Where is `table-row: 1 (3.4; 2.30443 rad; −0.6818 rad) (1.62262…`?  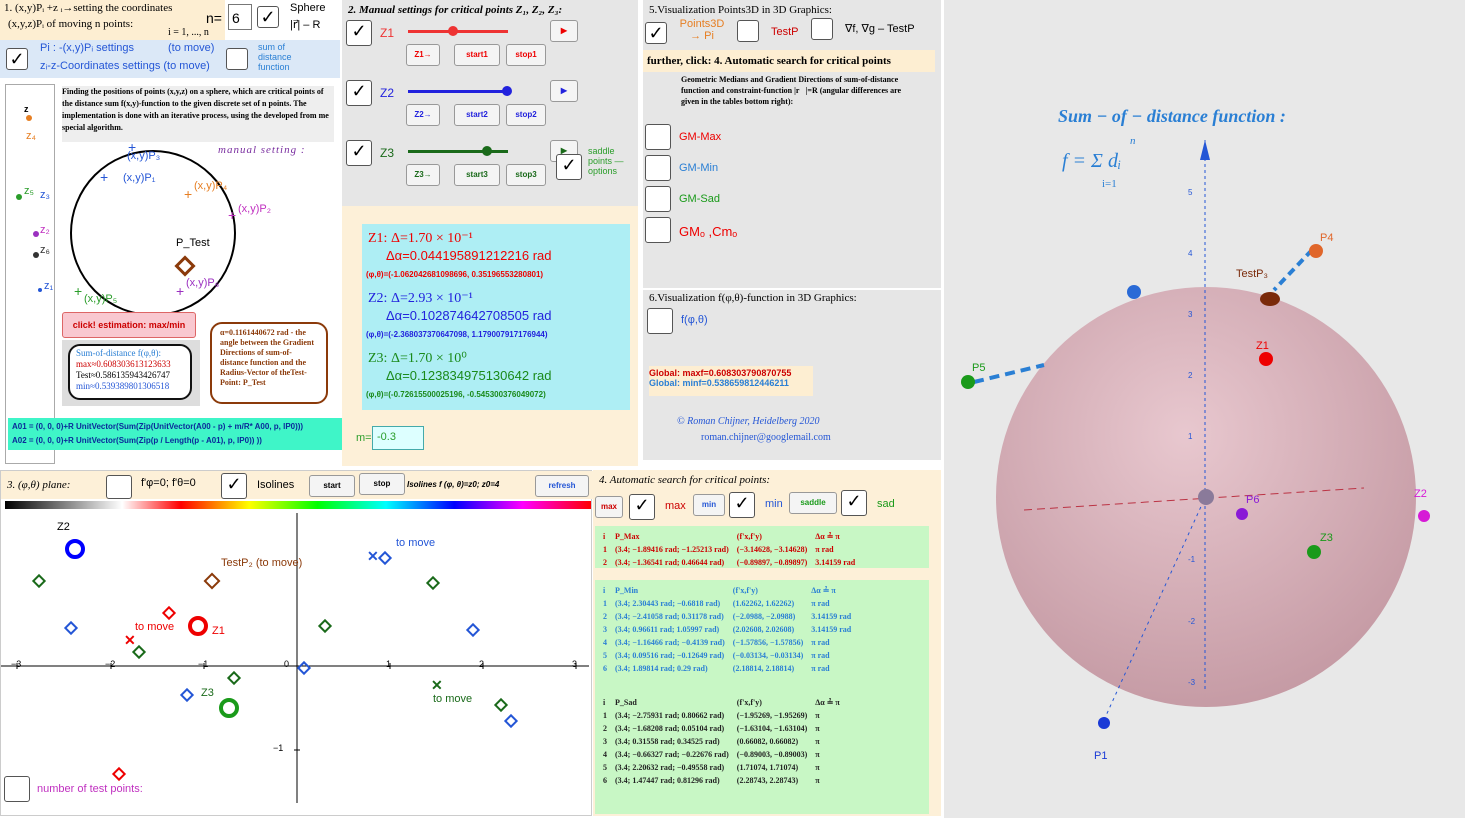
table-row: 1 (3.4; 2.30443 rad; −0.6818 rad) (1.62262… is located at coordinates (727, 603).